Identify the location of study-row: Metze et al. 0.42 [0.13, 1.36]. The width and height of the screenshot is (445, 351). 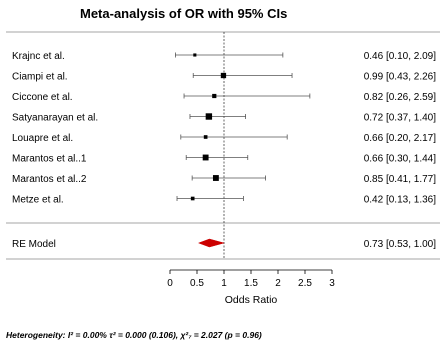
(224, 200).